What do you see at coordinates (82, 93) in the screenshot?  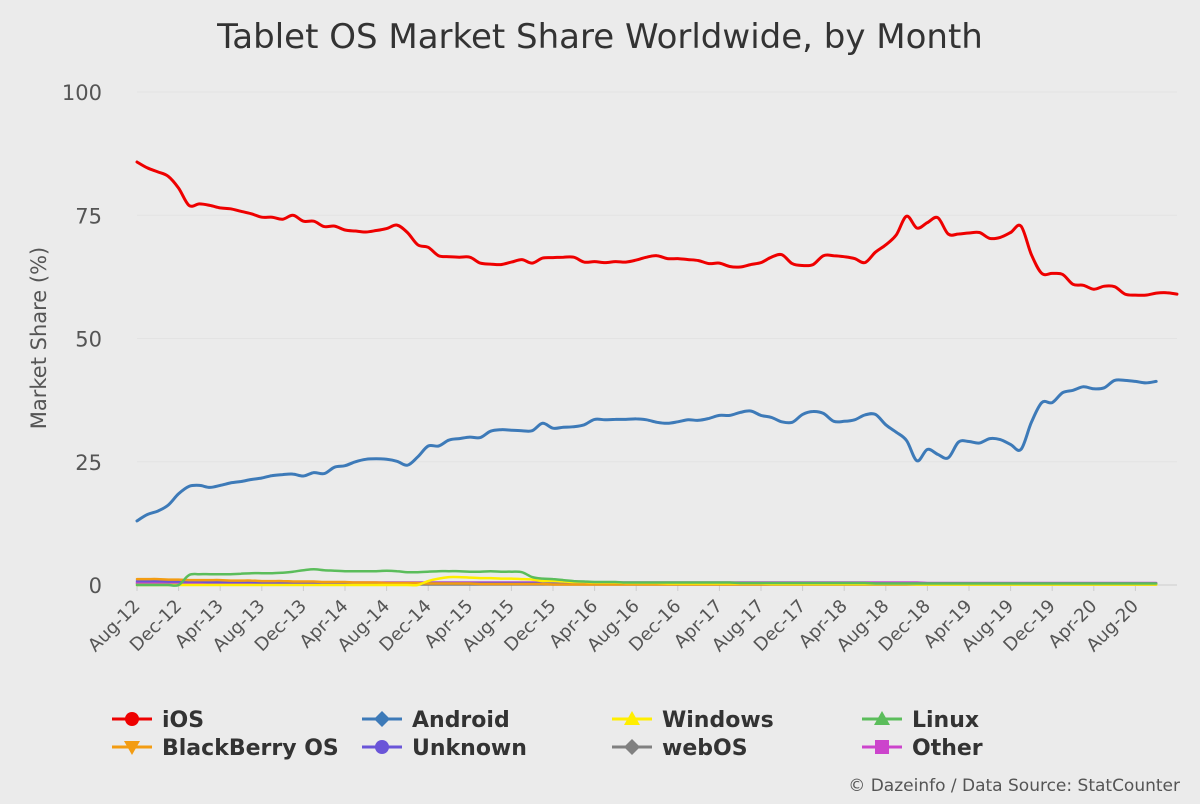 I see `y-tick-label: 100` at bounding box center [82, 93].